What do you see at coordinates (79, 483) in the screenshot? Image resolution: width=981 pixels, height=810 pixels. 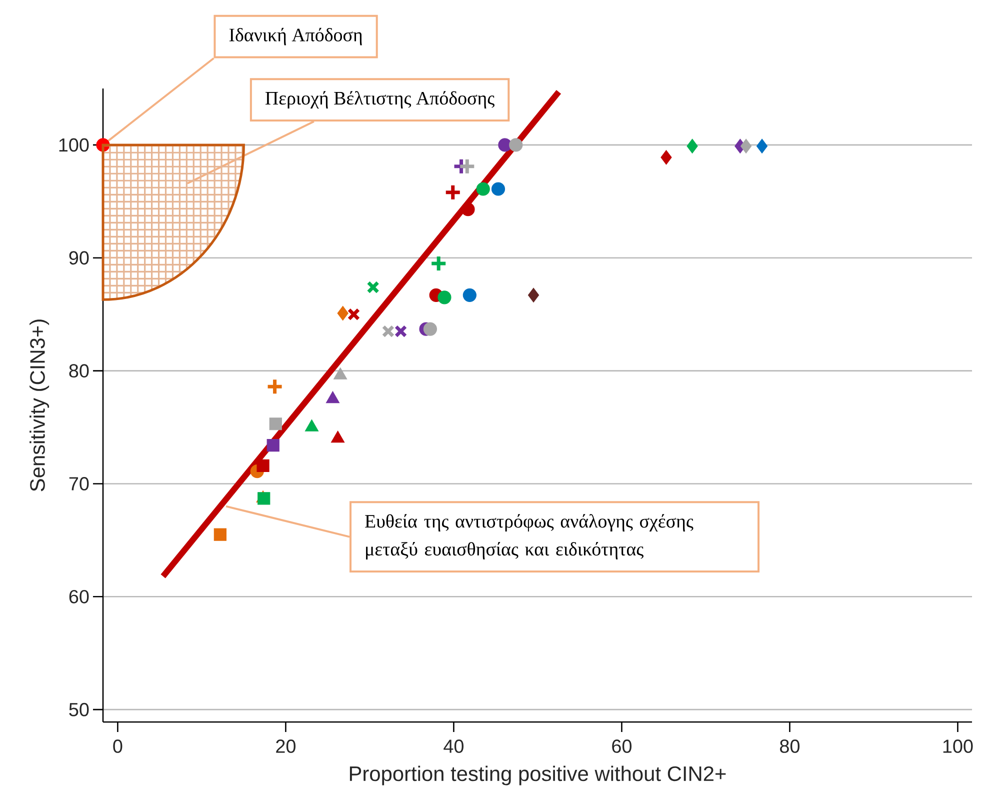 I see `y-tick-label: 70` at bounding box center [79, 483].